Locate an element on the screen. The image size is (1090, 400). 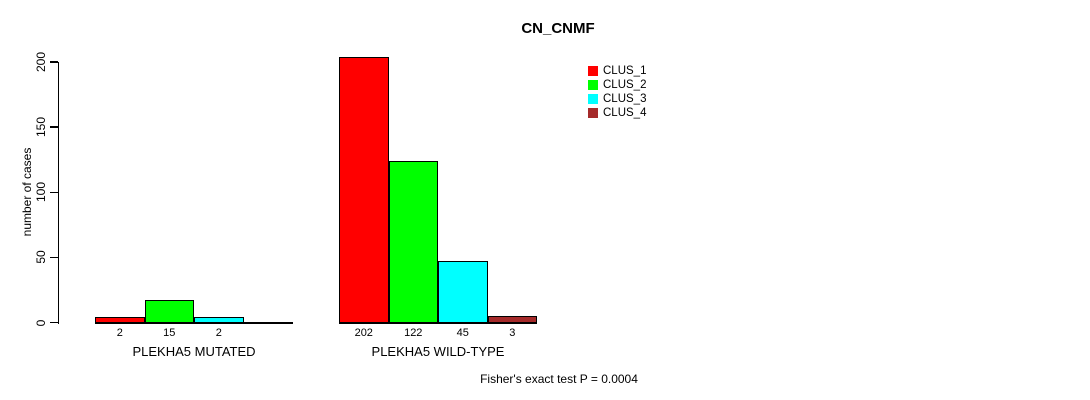
bar-value-label: 202 is located at coordinates (363, 333).